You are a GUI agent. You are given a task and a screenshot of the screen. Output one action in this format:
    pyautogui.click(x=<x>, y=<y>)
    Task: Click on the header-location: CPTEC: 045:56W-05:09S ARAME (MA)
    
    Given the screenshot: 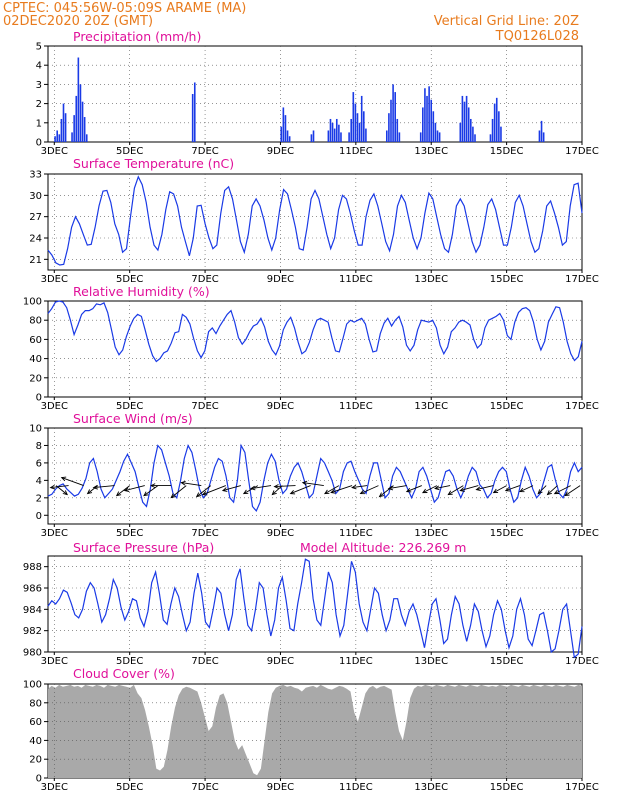 What is the action you would take?
    pyautogui.click(x=124, y=8)
    